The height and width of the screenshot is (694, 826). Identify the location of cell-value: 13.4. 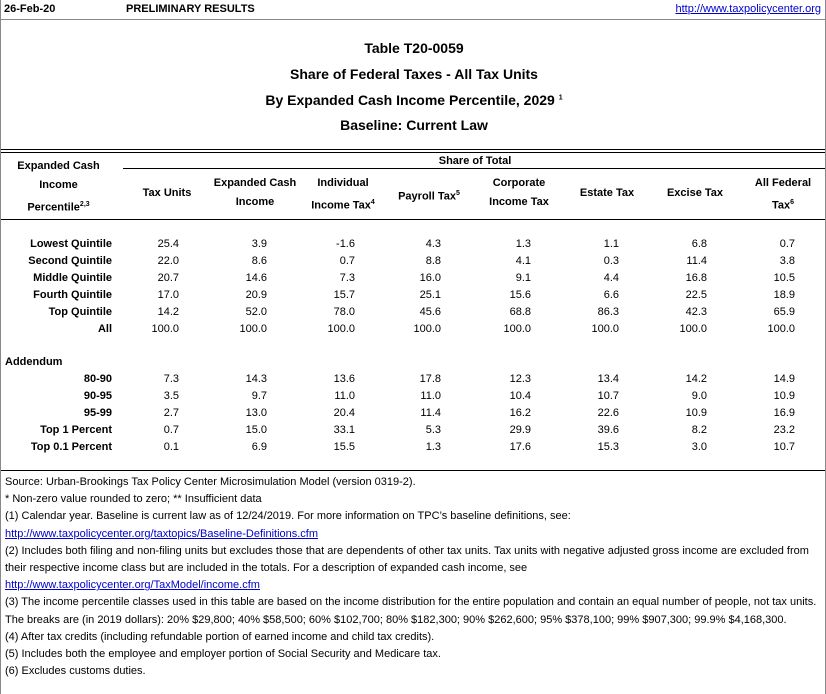
(608, 379).